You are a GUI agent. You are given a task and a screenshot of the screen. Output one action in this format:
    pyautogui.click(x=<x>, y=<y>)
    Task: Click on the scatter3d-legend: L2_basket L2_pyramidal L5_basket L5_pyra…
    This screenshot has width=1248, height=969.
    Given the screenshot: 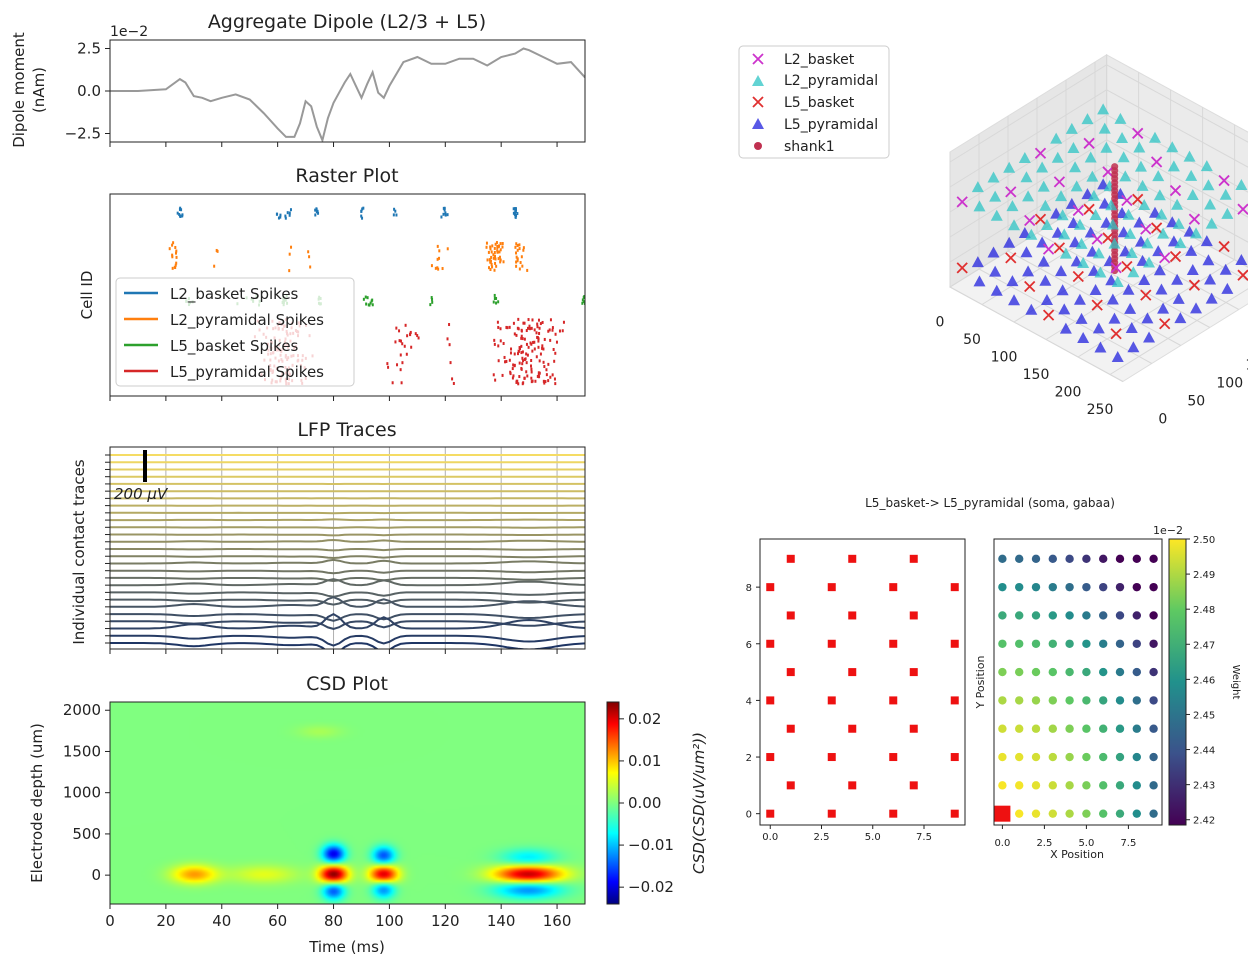 What is the action you would take?
    pyautogui.click(x=814, y=102)
    